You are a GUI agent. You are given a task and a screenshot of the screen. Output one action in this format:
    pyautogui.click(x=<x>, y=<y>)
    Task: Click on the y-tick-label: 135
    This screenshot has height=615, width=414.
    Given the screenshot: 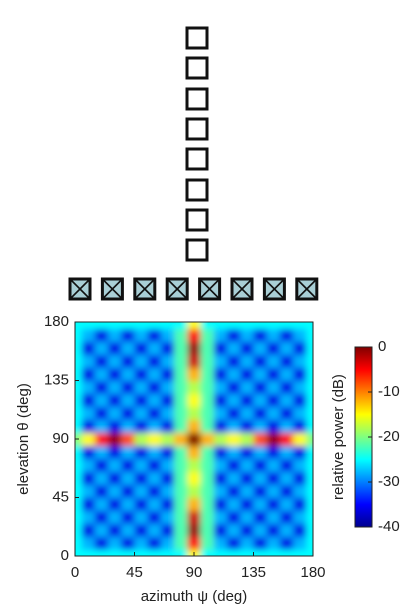 What is the action you would take?
    pyautogui.click(x=56, y=379)
    